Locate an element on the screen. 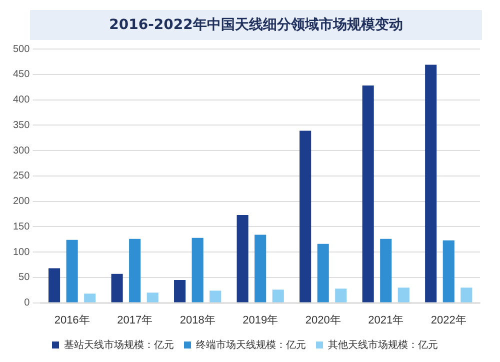 The height and width of the screenshot is (362, 500). x-tick-label: 2020年 is located at coordinates (323, 320).